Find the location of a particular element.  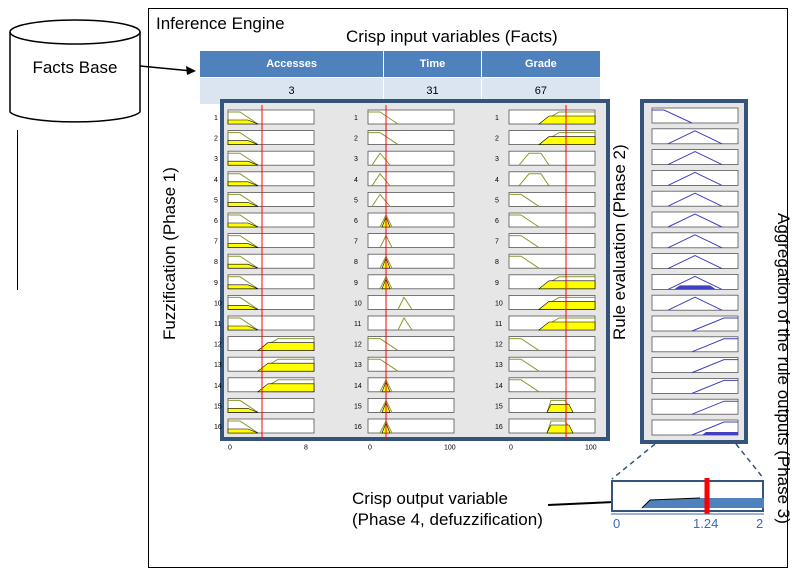

column-header: Time is located at coordinates (432, 64).